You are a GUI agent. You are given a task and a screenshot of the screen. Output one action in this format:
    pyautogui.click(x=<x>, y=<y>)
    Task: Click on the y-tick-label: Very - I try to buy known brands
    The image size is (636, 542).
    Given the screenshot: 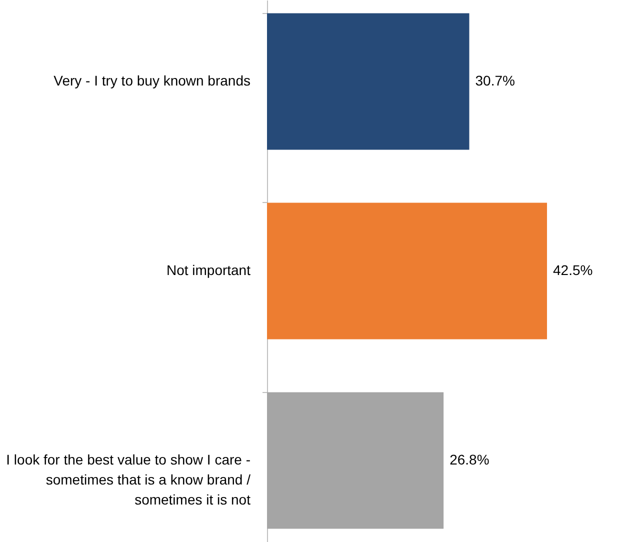 What is the action you would take?
    pyautogui.click(x=152, y=80)
    